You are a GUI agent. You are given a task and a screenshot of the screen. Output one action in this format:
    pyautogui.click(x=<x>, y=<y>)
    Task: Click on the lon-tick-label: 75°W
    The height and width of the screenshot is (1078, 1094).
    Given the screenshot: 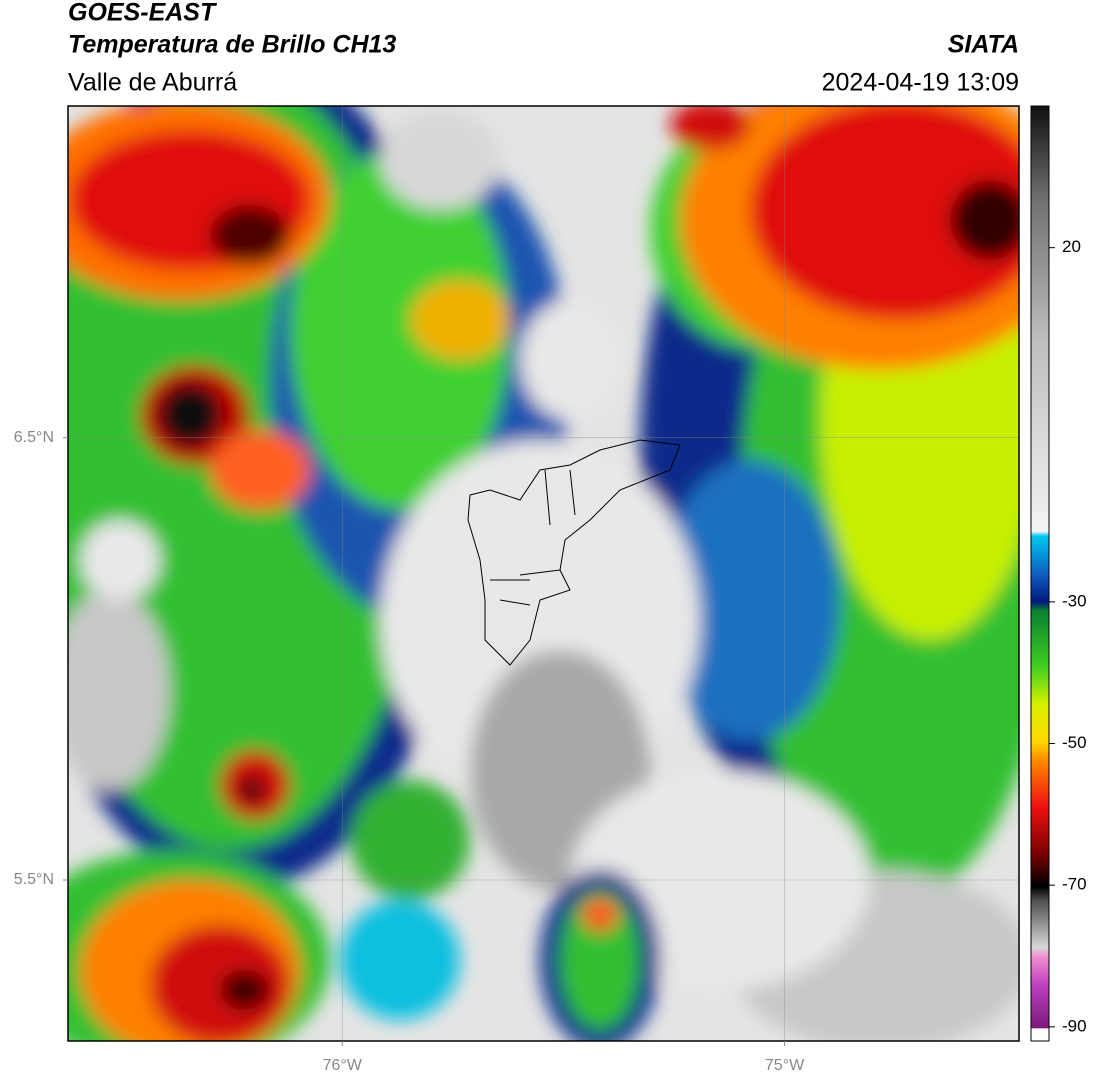 What is the action you would take?
    pyautogui.click(x=785, y=1065)
    